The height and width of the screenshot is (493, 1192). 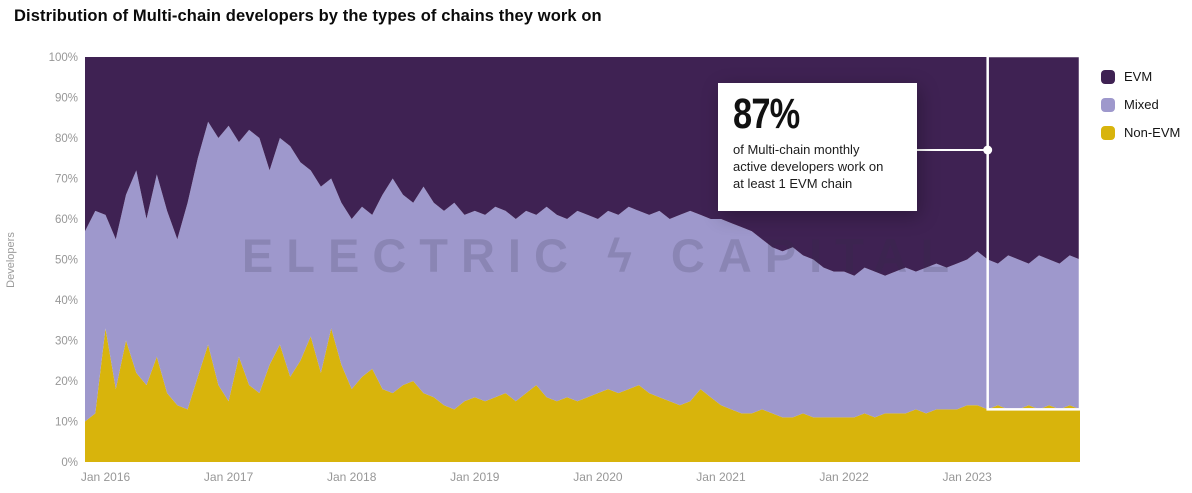 I want to click on y-axis-title: Developers, so click(x=11, y=260).